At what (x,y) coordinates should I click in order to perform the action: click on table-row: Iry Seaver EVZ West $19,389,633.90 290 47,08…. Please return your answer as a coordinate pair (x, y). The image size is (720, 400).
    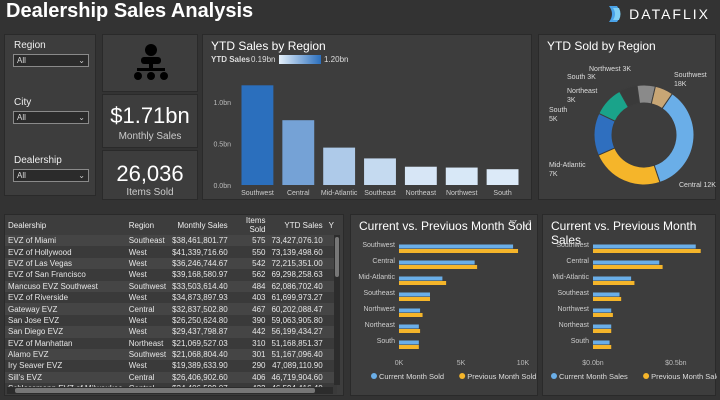
    Looking at the image, I should click on (171, 366).